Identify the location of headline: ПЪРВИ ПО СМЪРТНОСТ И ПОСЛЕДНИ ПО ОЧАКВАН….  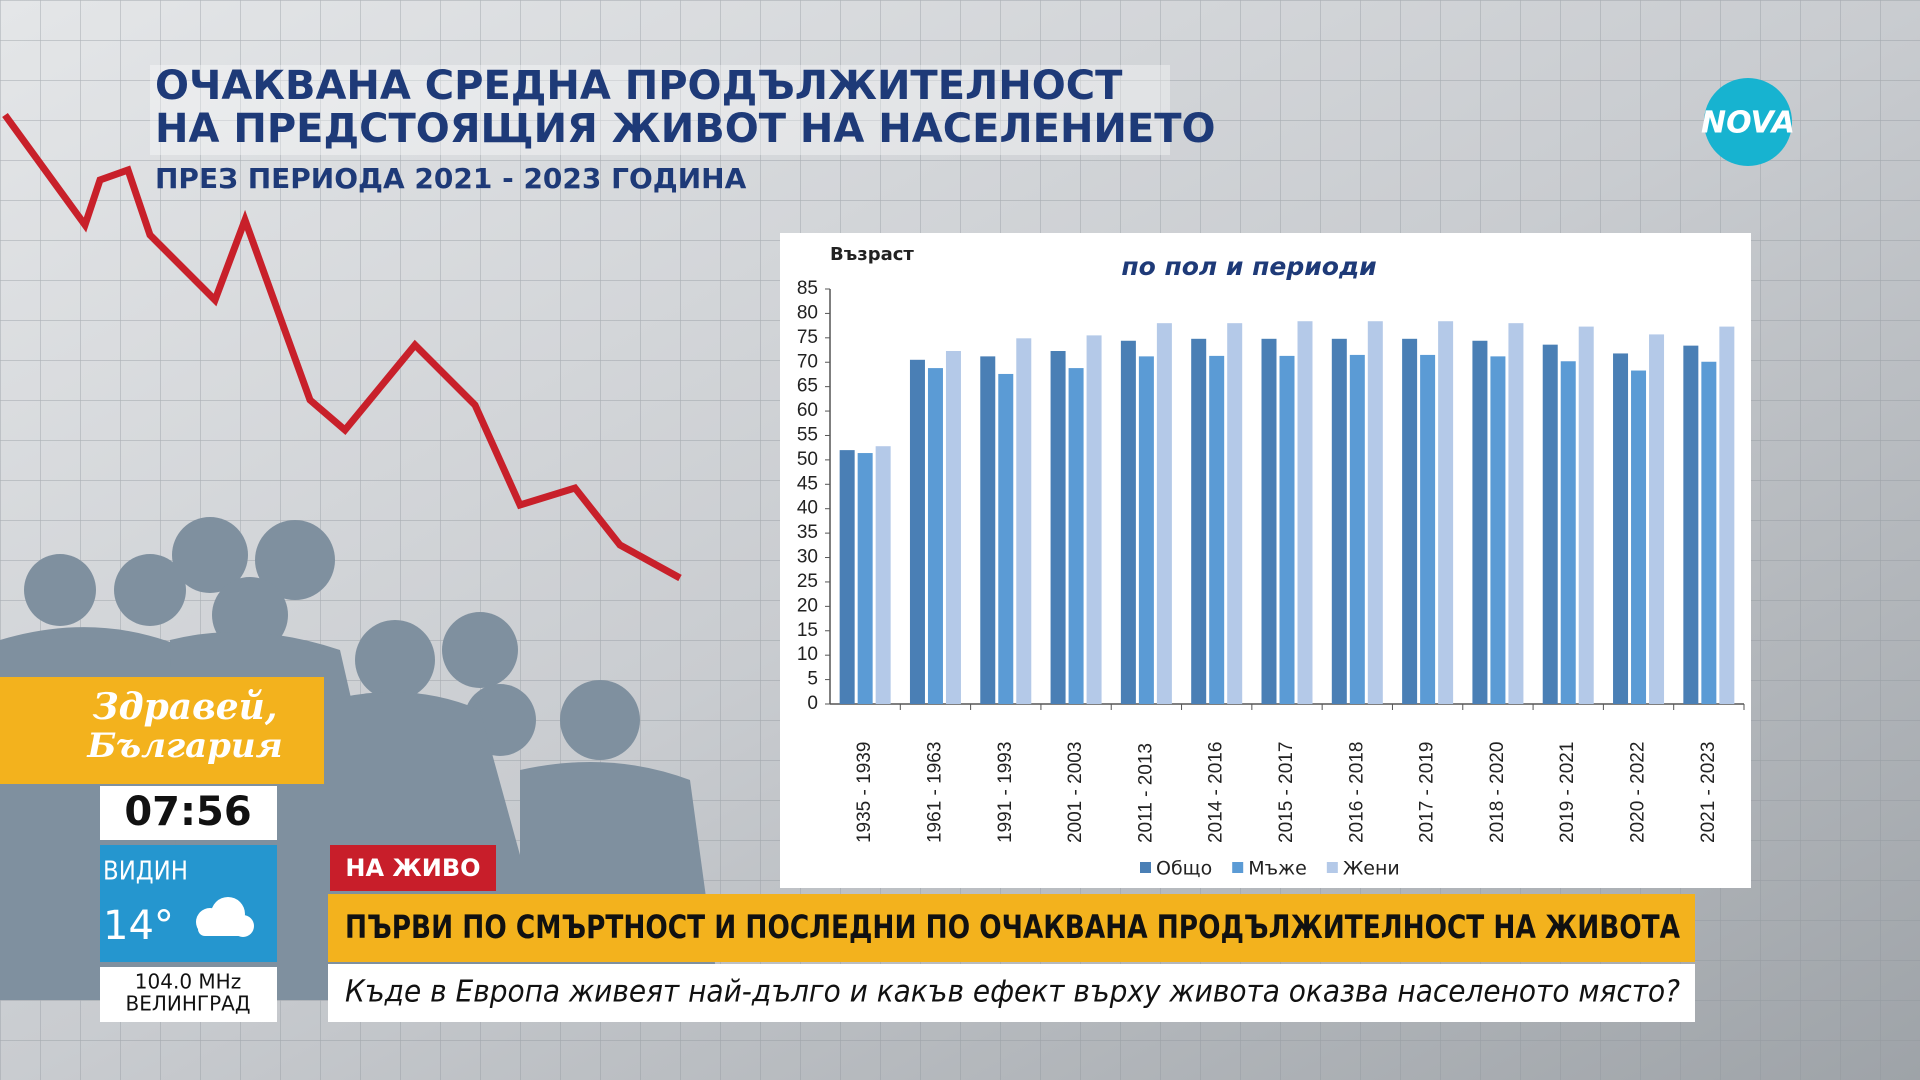
(1012, 927).